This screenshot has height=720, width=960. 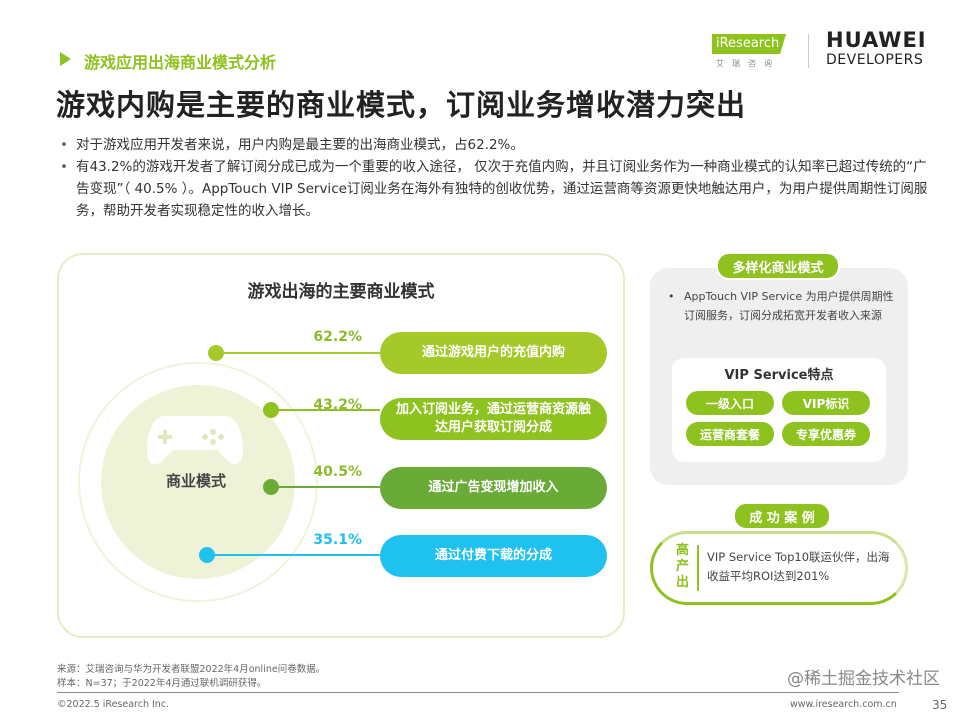 I want to click on success-case-title: 成 功 案 例, so click(x=782, y=516).